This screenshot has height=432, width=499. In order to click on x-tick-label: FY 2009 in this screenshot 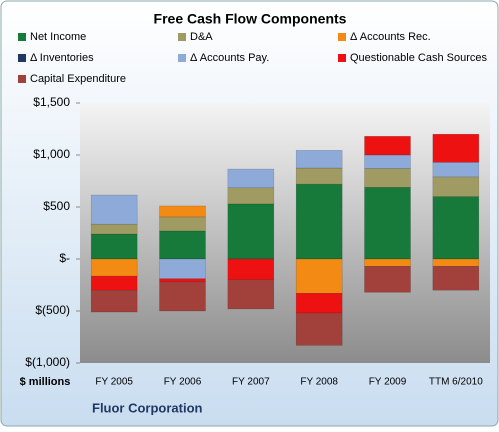, I will do `click(388, 382)`.